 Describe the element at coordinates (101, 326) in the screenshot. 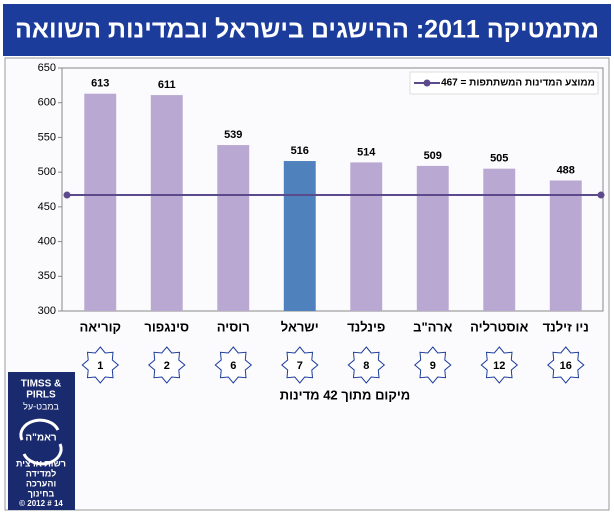

I see `x-tick-label: קוריאה` at that location.